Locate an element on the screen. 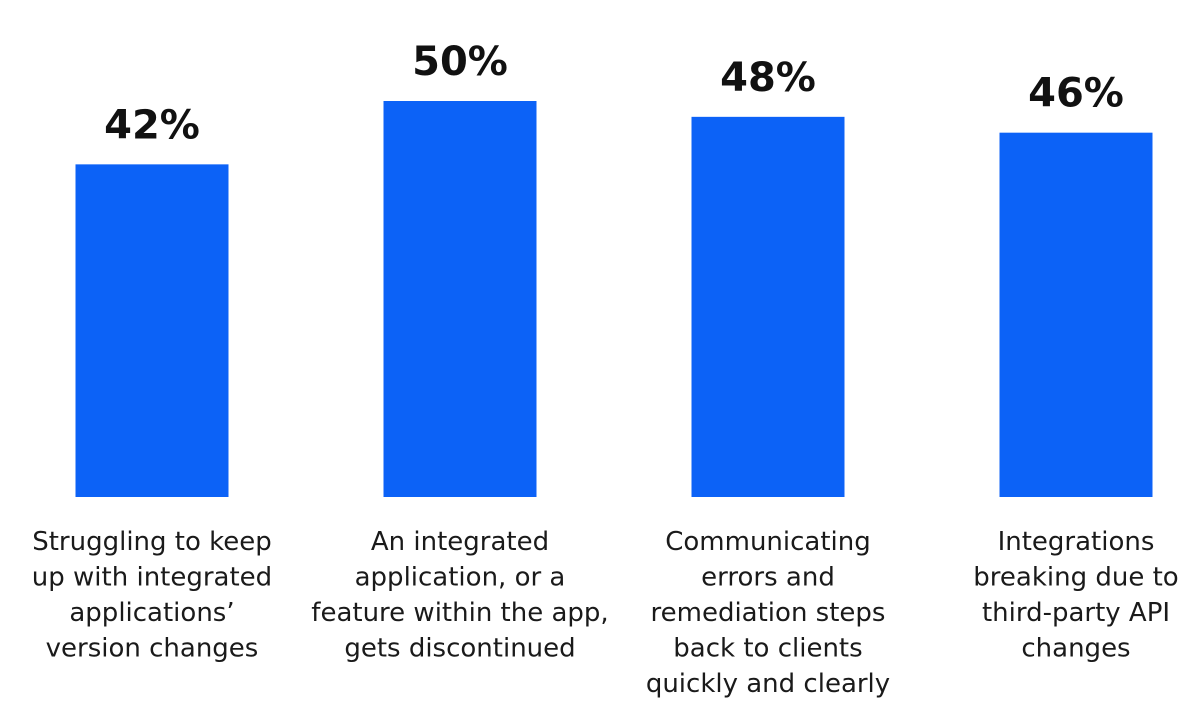  category-label-line: Integrations is located at coordinates (1076, 542).